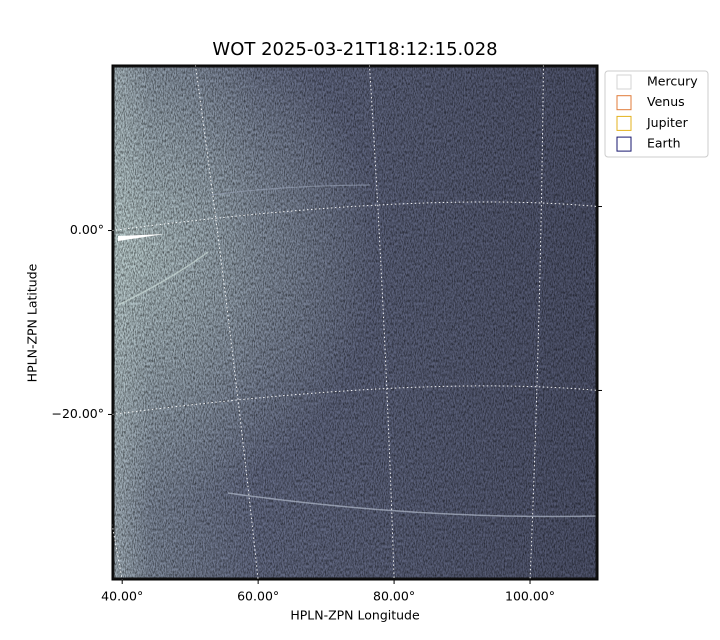 The image size is (720, 640). I want to click on legend-box, so click(656, 114).